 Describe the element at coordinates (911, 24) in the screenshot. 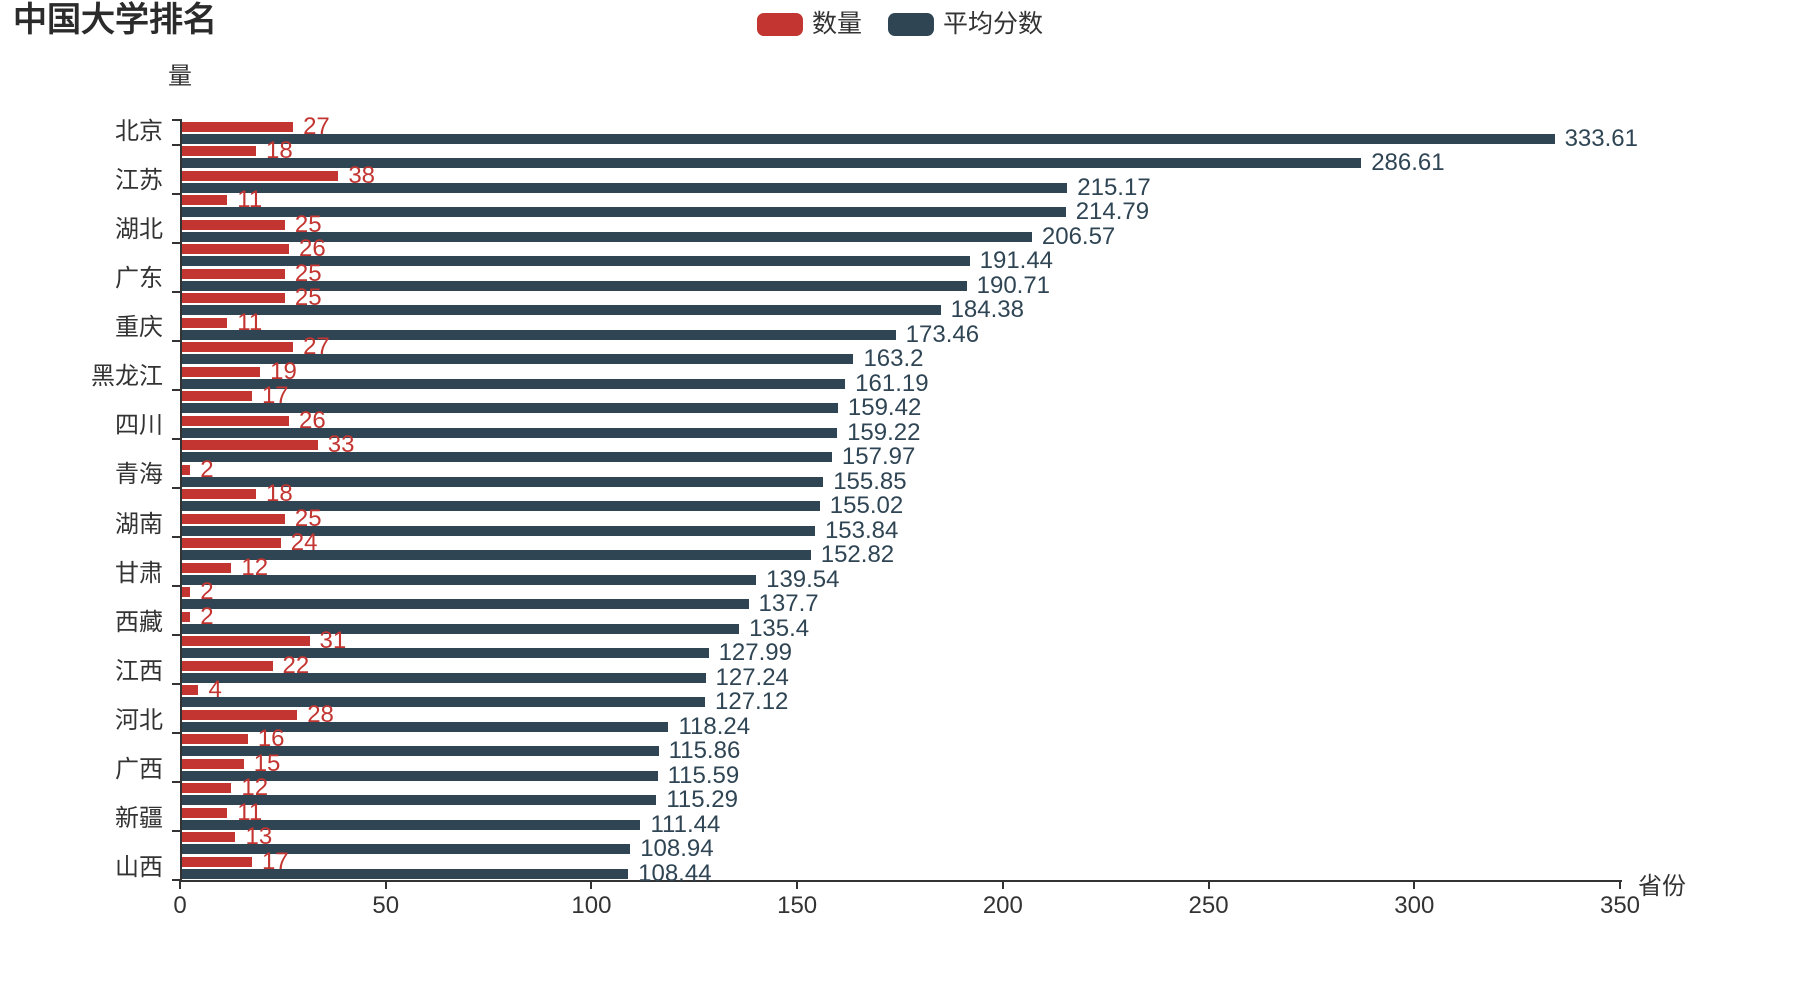

I see `average-score-swatch-icon` at that location.